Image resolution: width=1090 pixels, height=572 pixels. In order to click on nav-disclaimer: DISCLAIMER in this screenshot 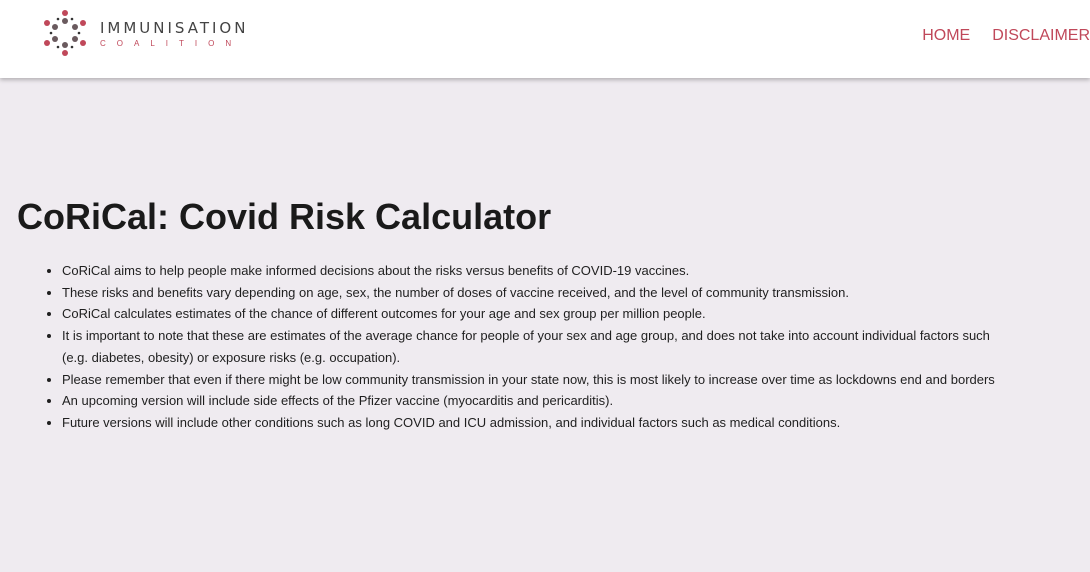, I will do `click(1041, 35)`.